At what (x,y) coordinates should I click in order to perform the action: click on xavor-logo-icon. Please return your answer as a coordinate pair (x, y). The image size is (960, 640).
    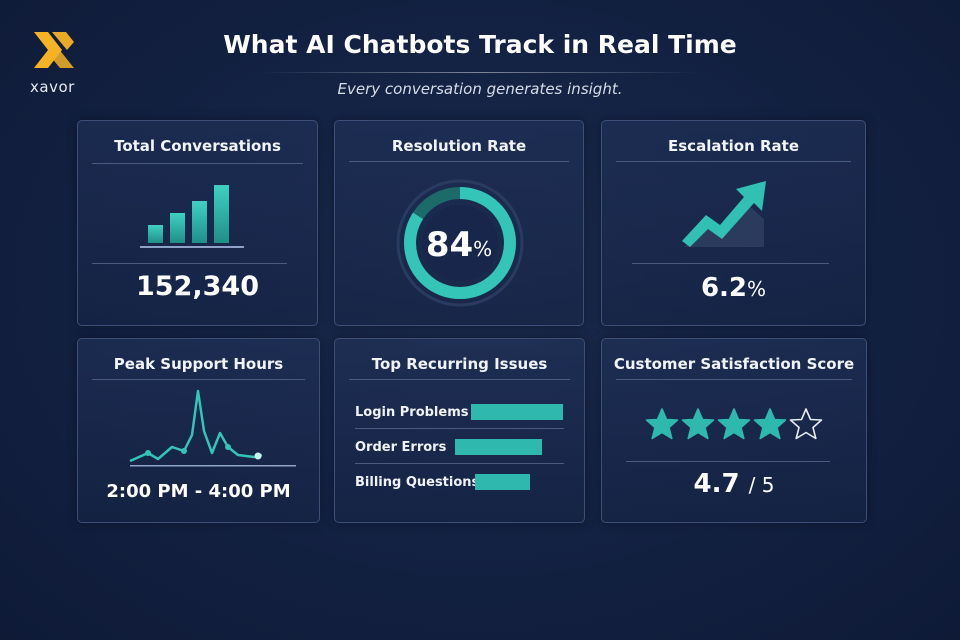
    Looking at the image, I should click on (54, 50).